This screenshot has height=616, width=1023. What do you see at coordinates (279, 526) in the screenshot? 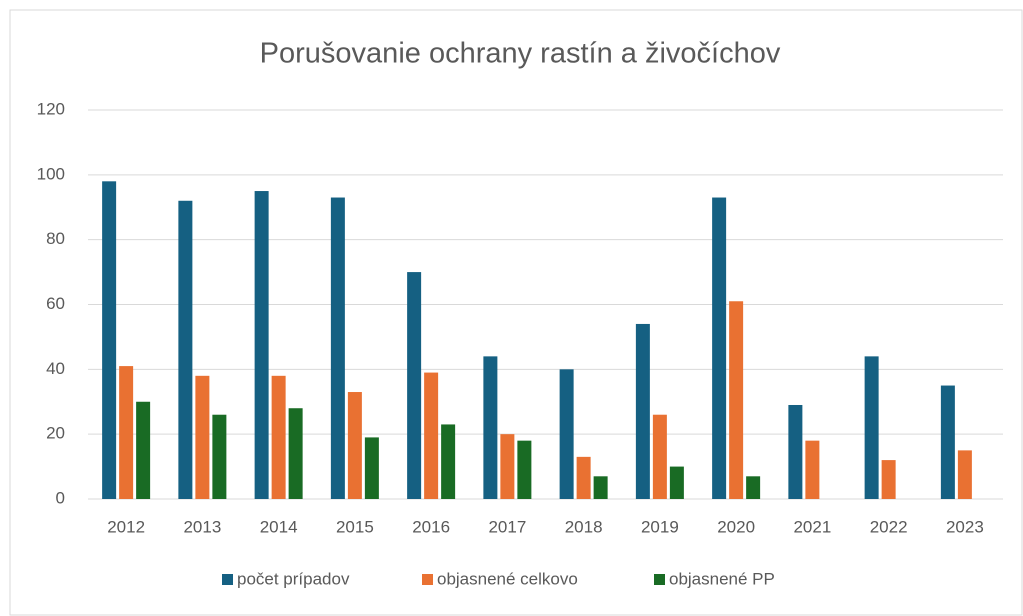
I see `x-tick-label: 2014` at bounding box center [279, 526].